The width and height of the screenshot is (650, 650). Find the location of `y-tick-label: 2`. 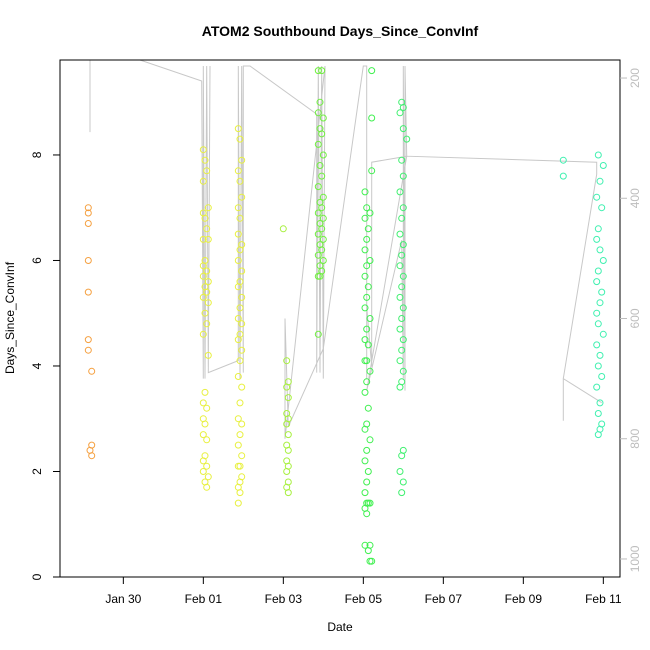

y-tick-label: 2 is located at coordinates (37, 471).